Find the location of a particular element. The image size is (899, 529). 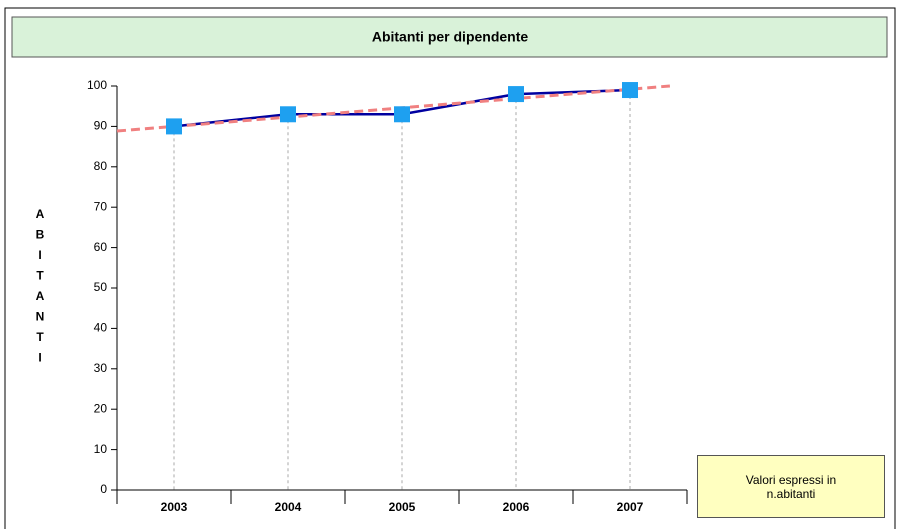

title-box is located at coordinates (449, 37).